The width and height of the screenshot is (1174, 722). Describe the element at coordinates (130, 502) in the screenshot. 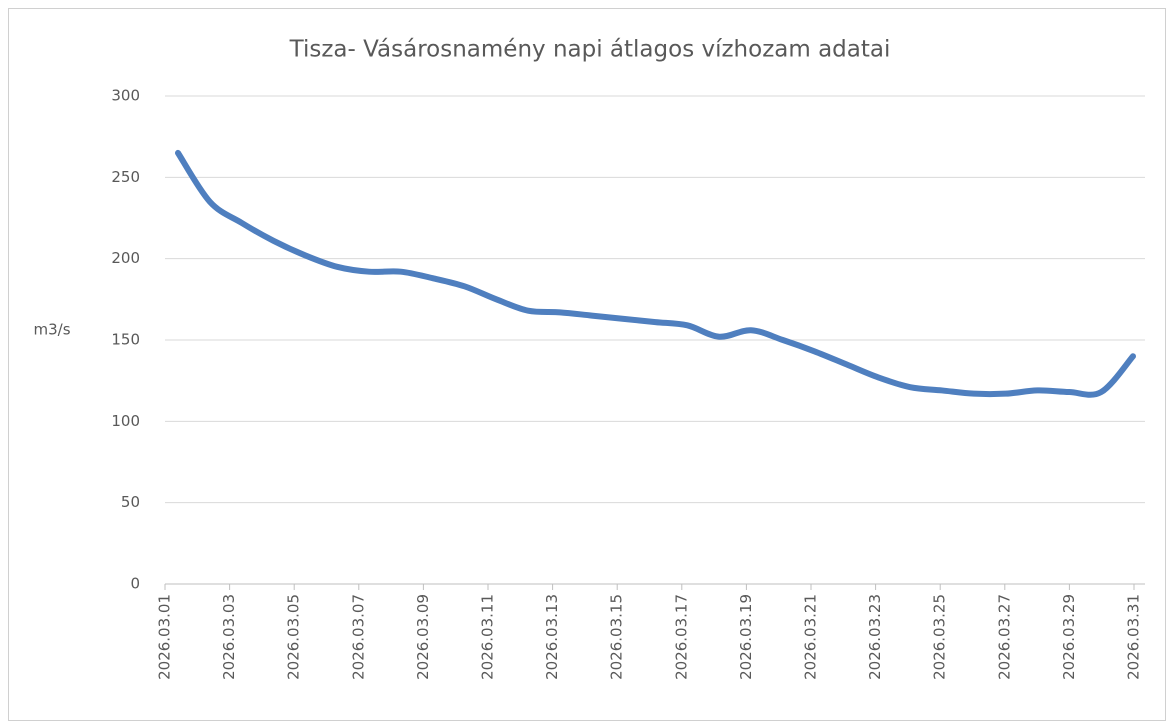

I see `y-tick-label: 50` at that location.